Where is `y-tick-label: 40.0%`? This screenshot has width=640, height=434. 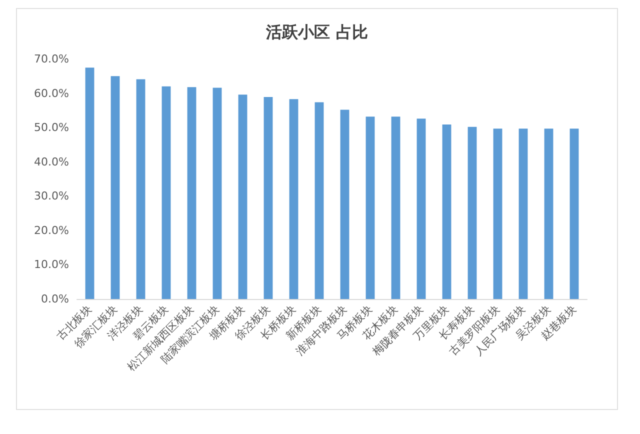
y-tick-label: 40.0% is located at coordinates (51, 161).